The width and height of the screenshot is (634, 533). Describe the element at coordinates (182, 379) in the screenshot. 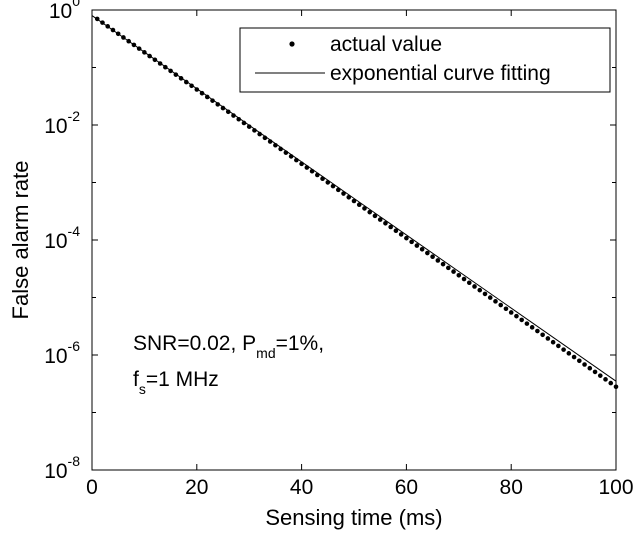

I see `annotation-fs-value: =1 MHz` at that location.